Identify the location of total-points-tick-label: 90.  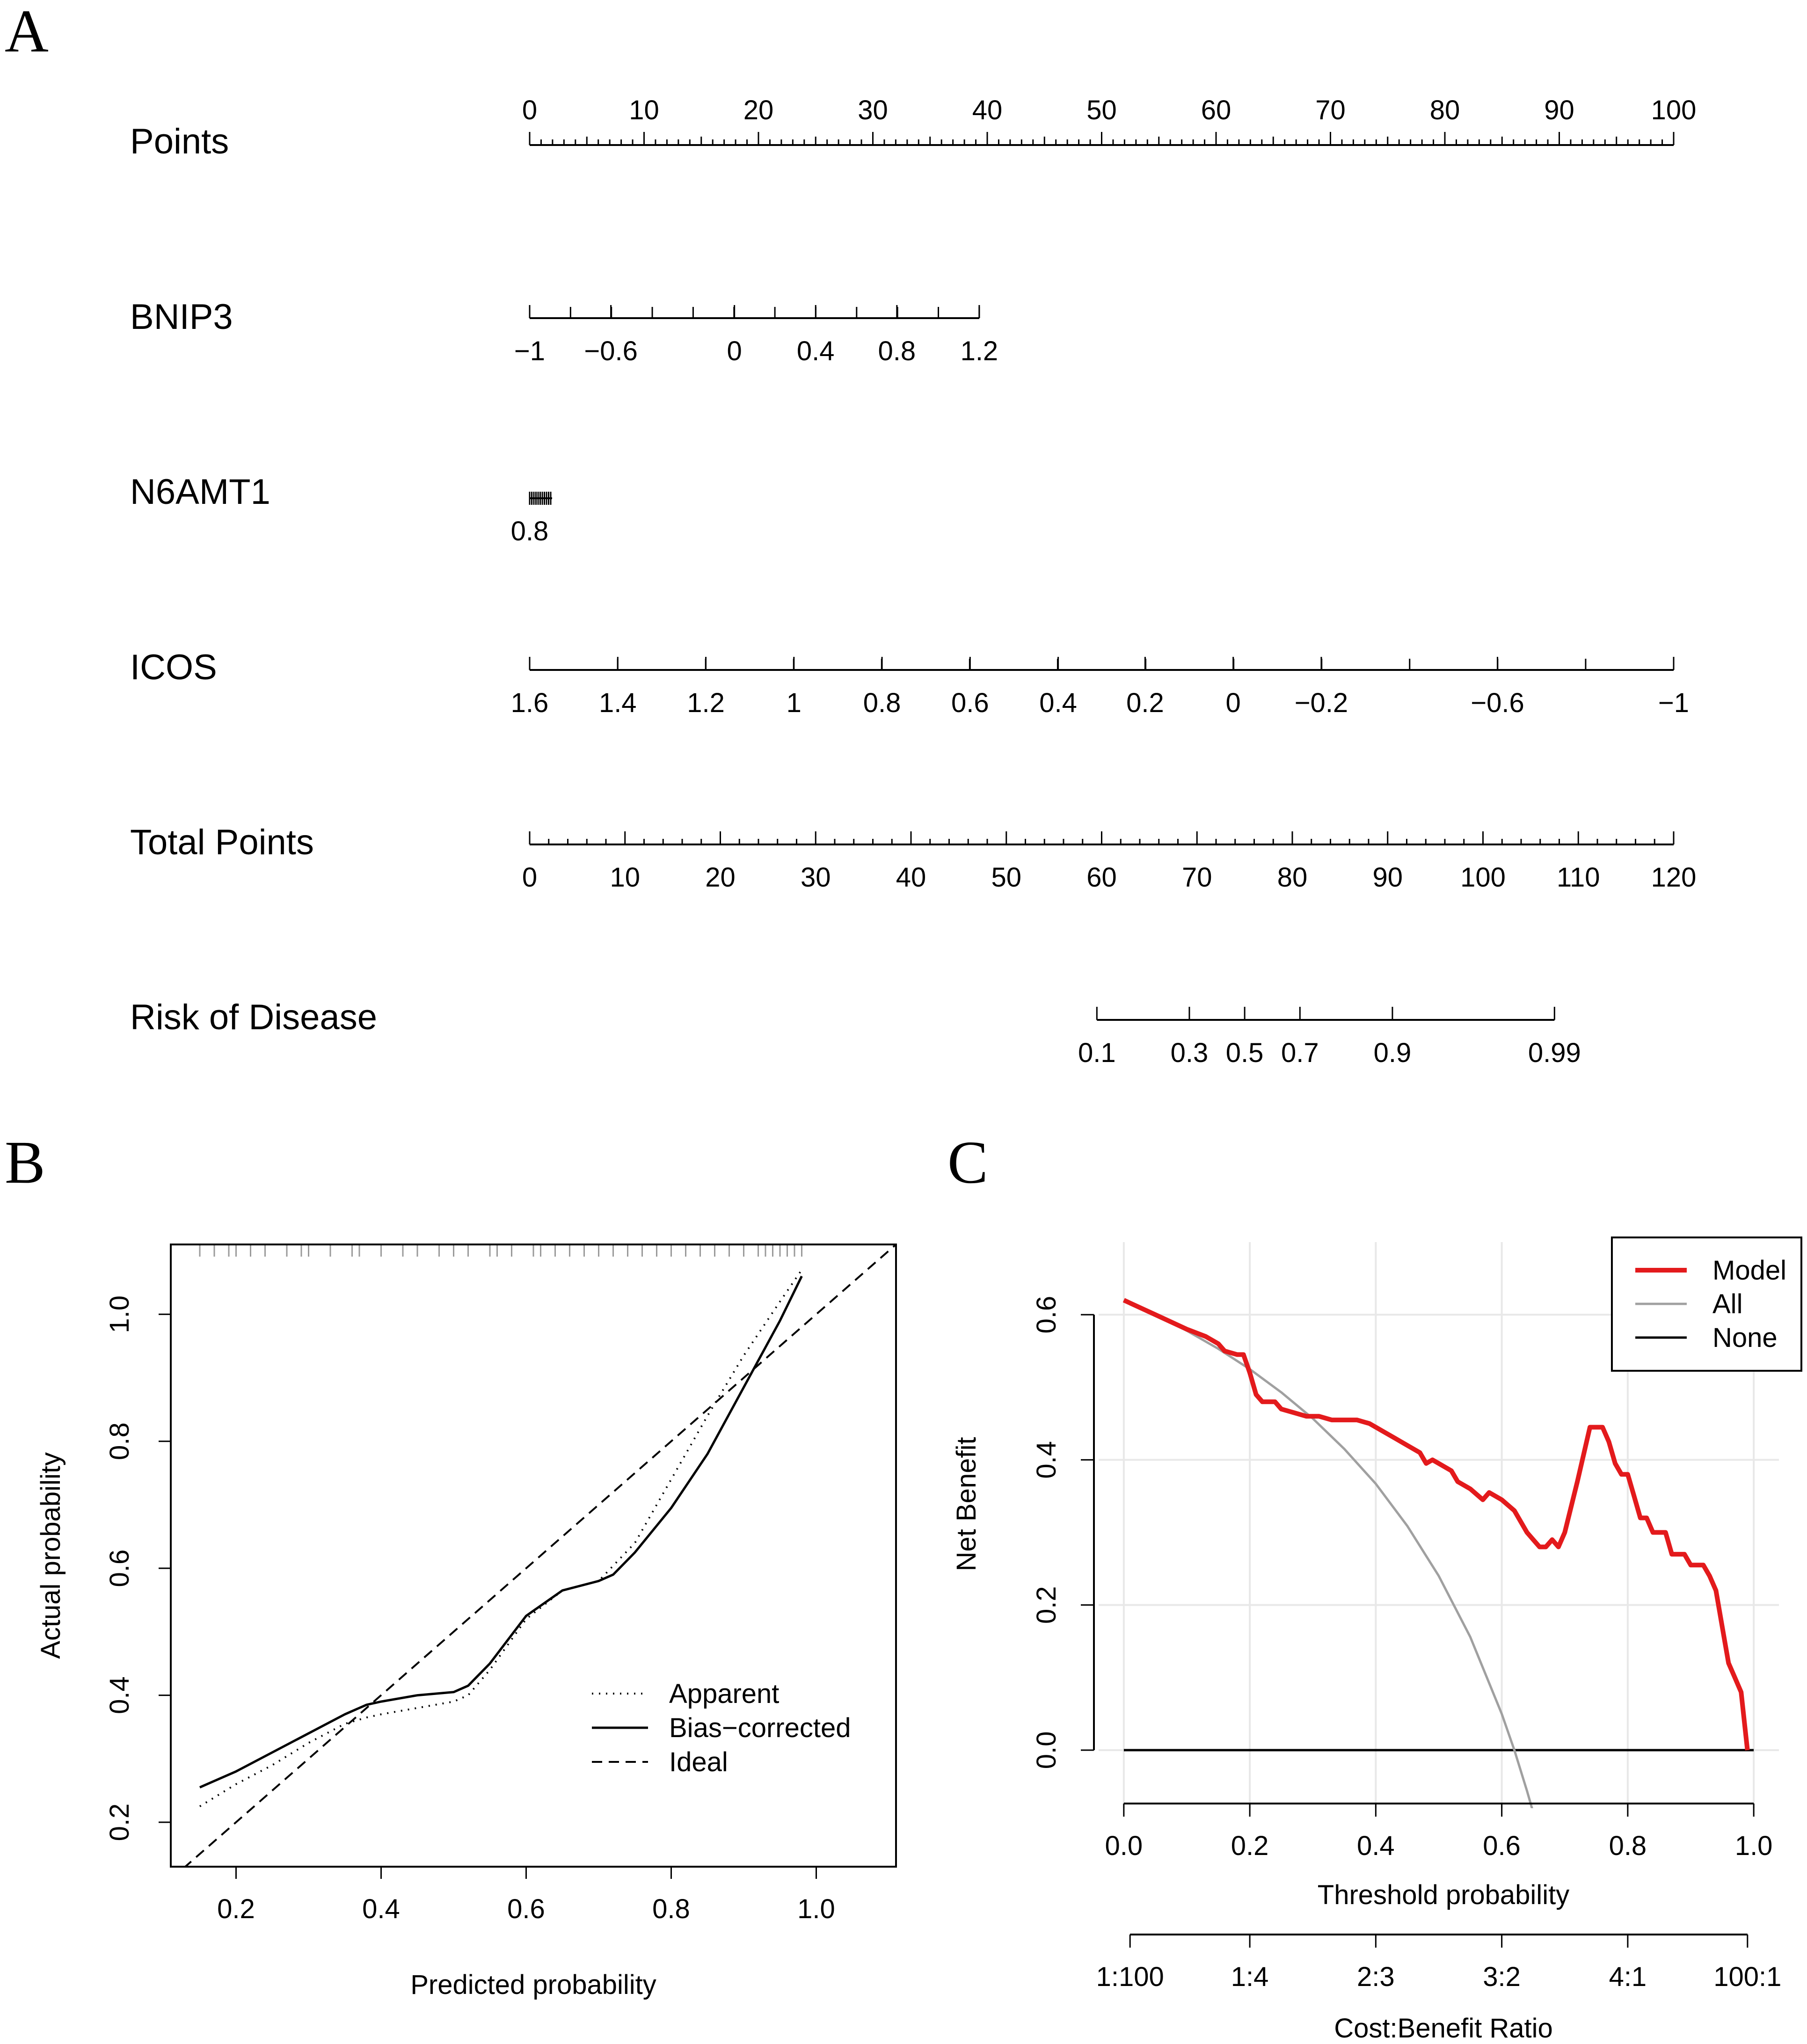
(1387, 877).